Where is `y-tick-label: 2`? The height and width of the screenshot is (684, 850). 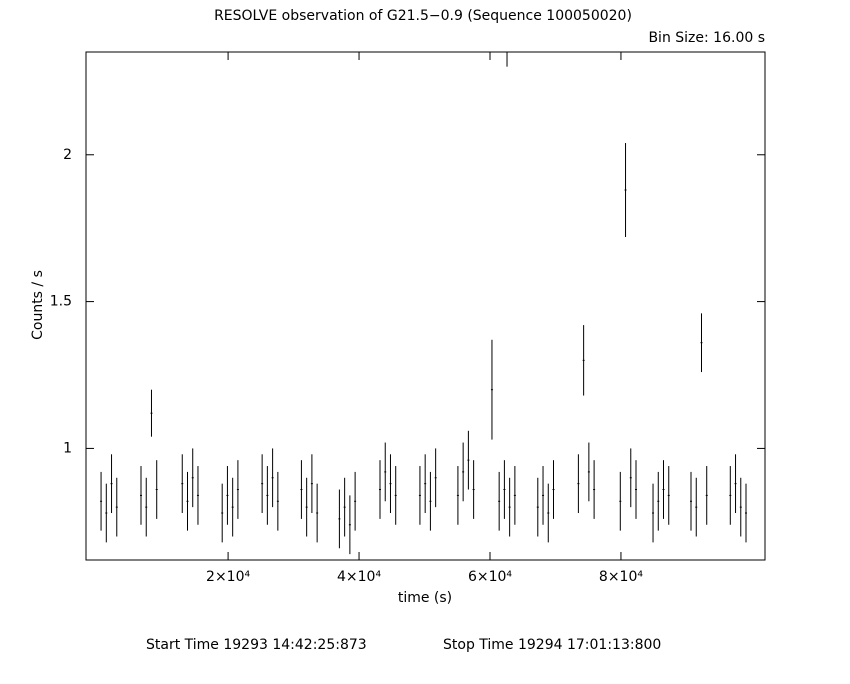 y-tick-label: 2 is located at coordinates (67, 155).